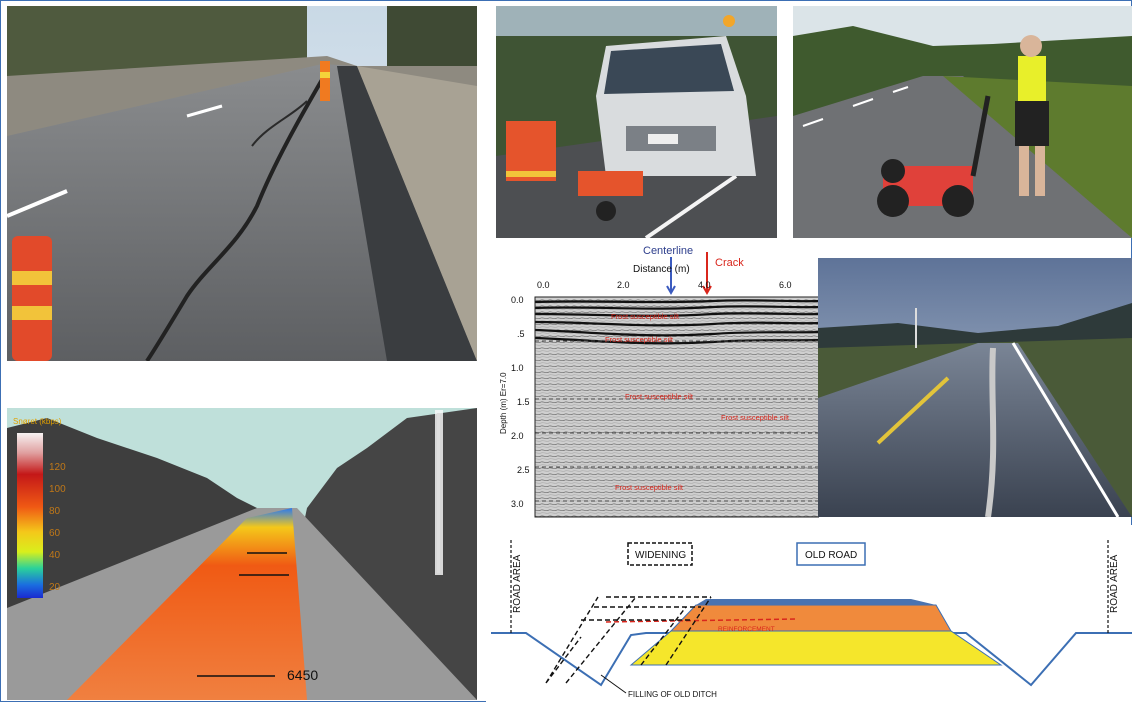 The width and height of the screenshot is (1134, 704). Describe the element at coordinates (816, 648) in the screenshot. I see `subbase-layer` at that location.